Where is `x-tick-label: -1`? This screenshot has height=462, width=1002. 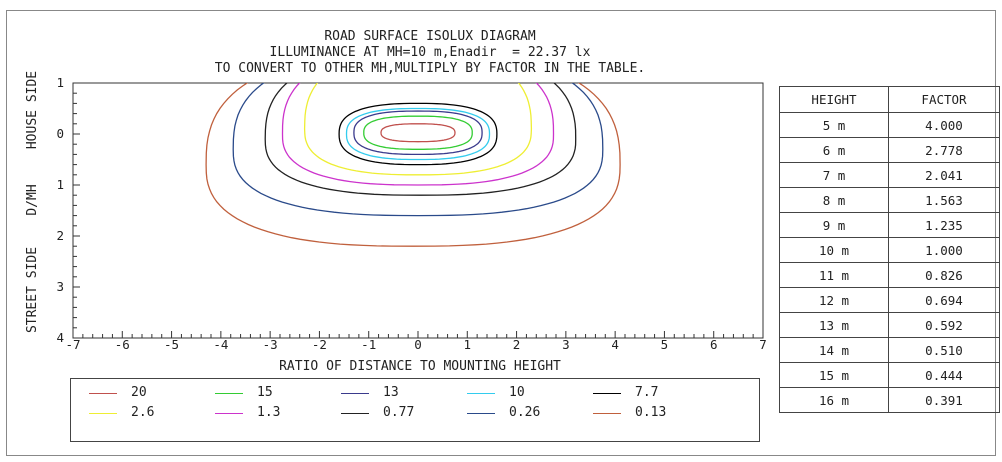 x-tick-label: -1 is located at coordinates (368, 344).